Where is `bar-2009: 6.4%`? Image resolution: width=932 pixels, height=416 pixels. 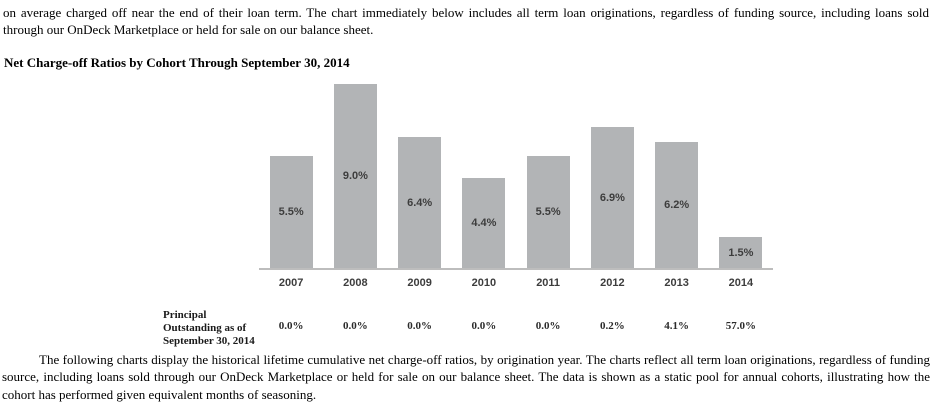
bar-2009: 6.4% is located at coordinates (420, 202).